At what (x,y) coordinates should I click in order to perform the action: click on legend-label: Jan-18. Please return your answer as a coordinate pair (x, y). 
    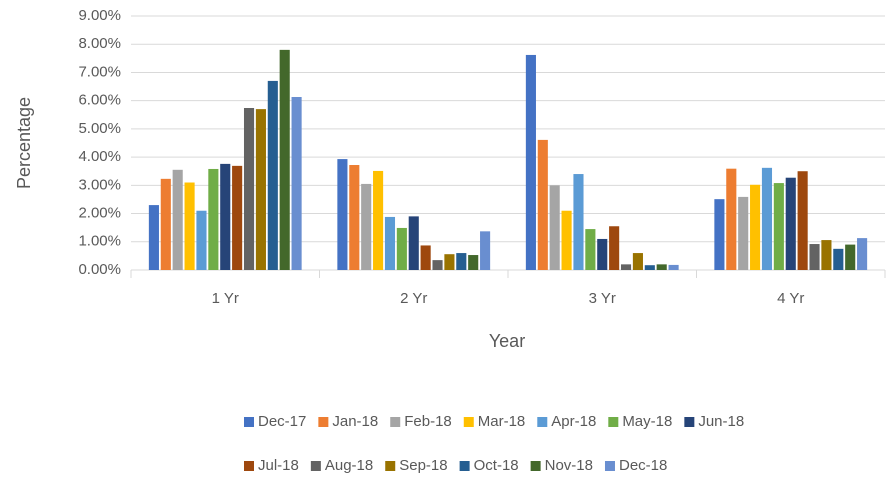
    Looking at the image, I should click on (355, 421).